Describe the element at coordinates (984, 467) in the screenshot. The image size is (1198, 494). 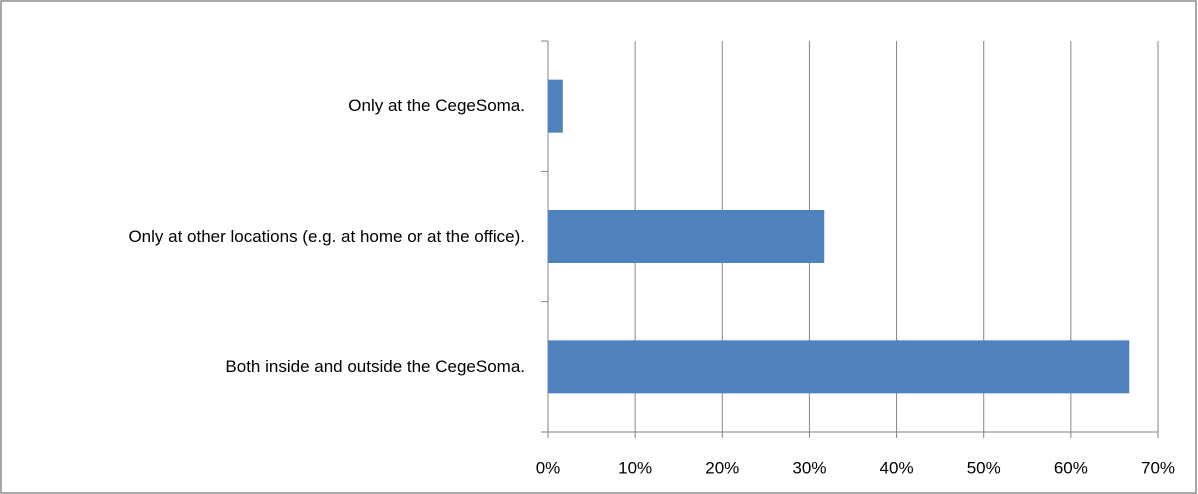
I see `x-tick-label: 50%` at that location.